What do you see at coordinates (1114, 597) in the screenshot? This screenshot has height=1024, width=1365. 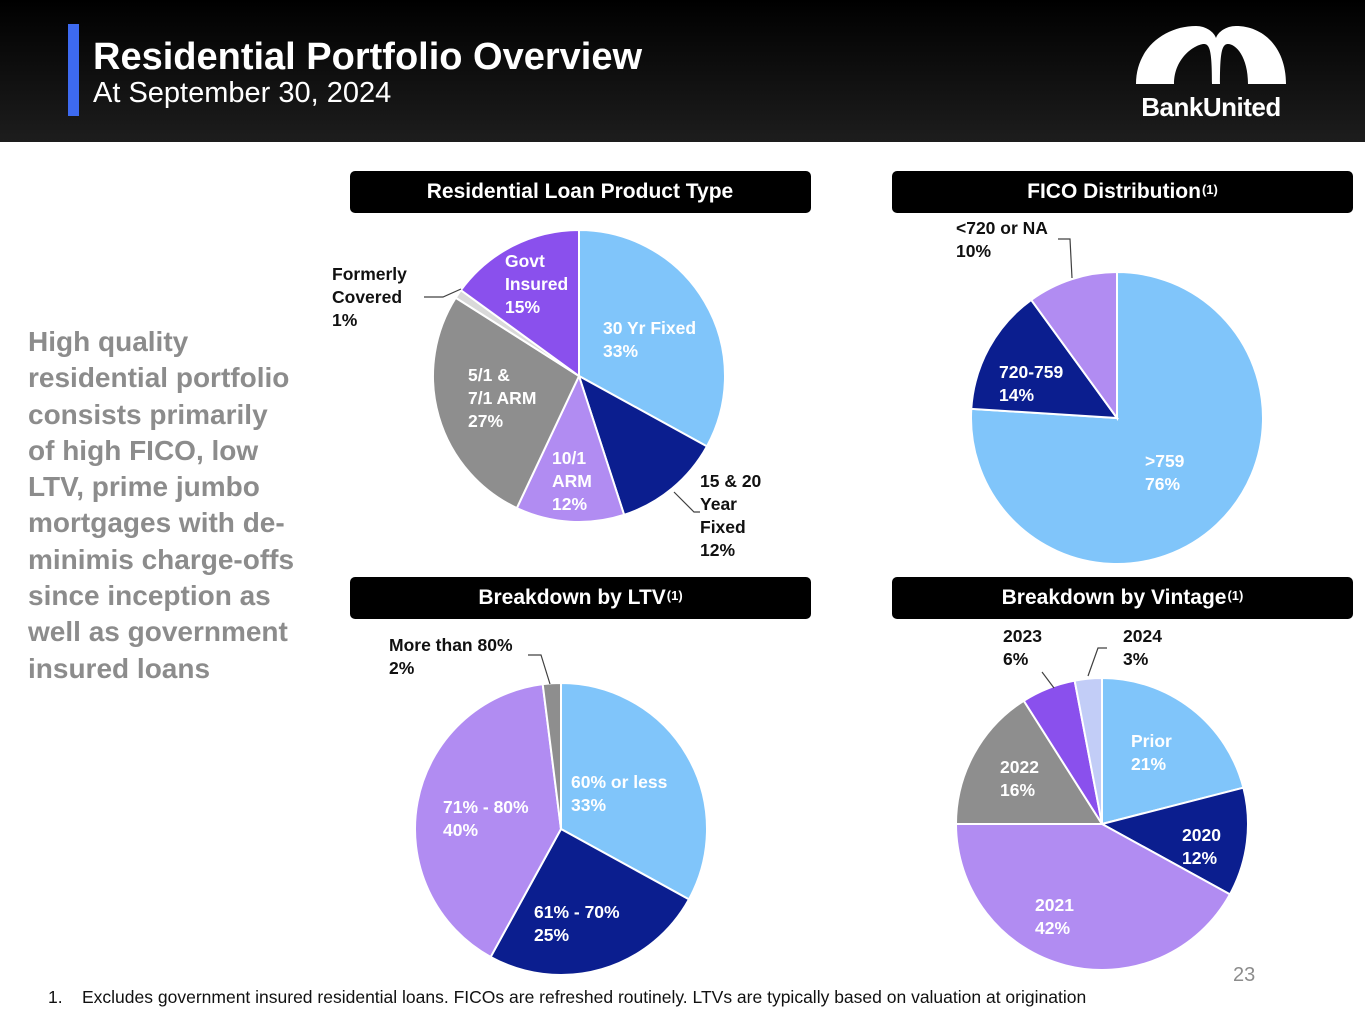 I see `vintage-title-text: Breakdown by Vintage` at bounding box center [1114, 597].